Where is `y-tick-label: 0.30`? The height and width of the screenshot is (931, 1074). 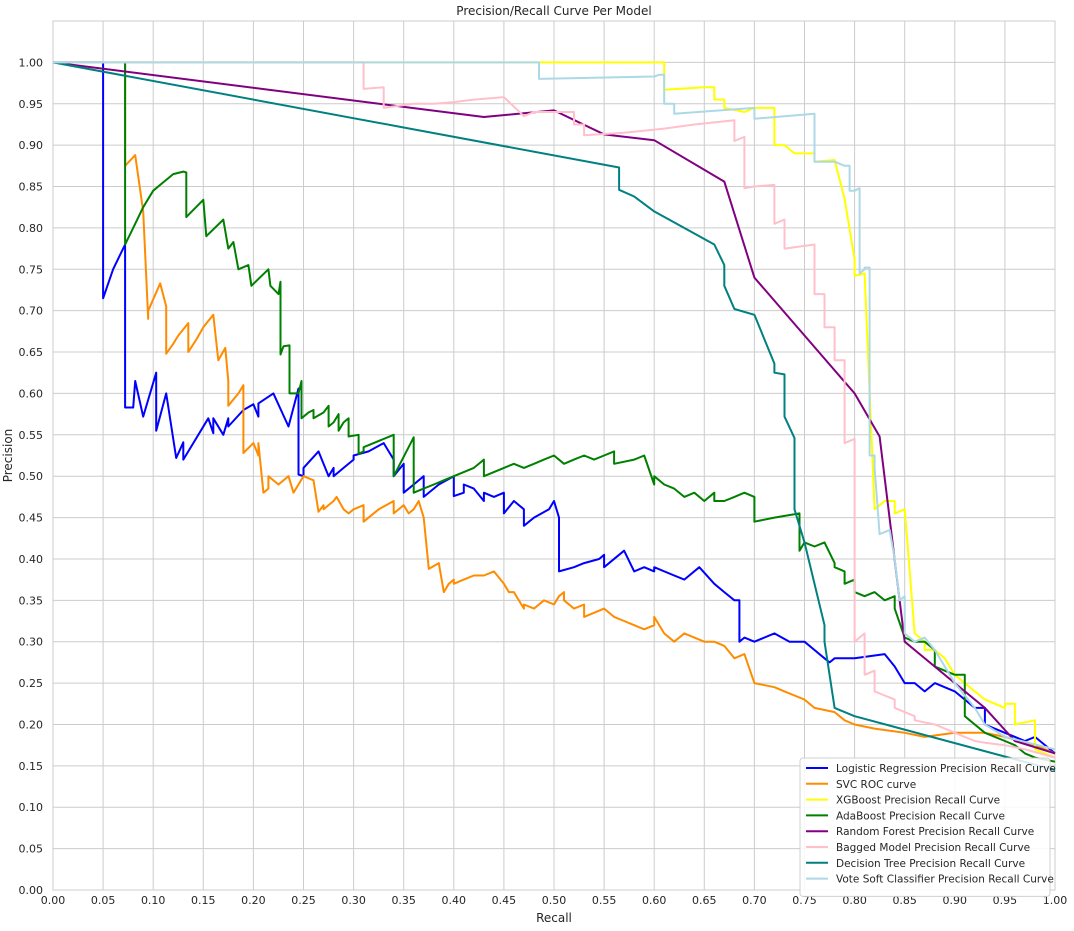 y-tick-label: 0.30 is located at coordinates (31, 642).